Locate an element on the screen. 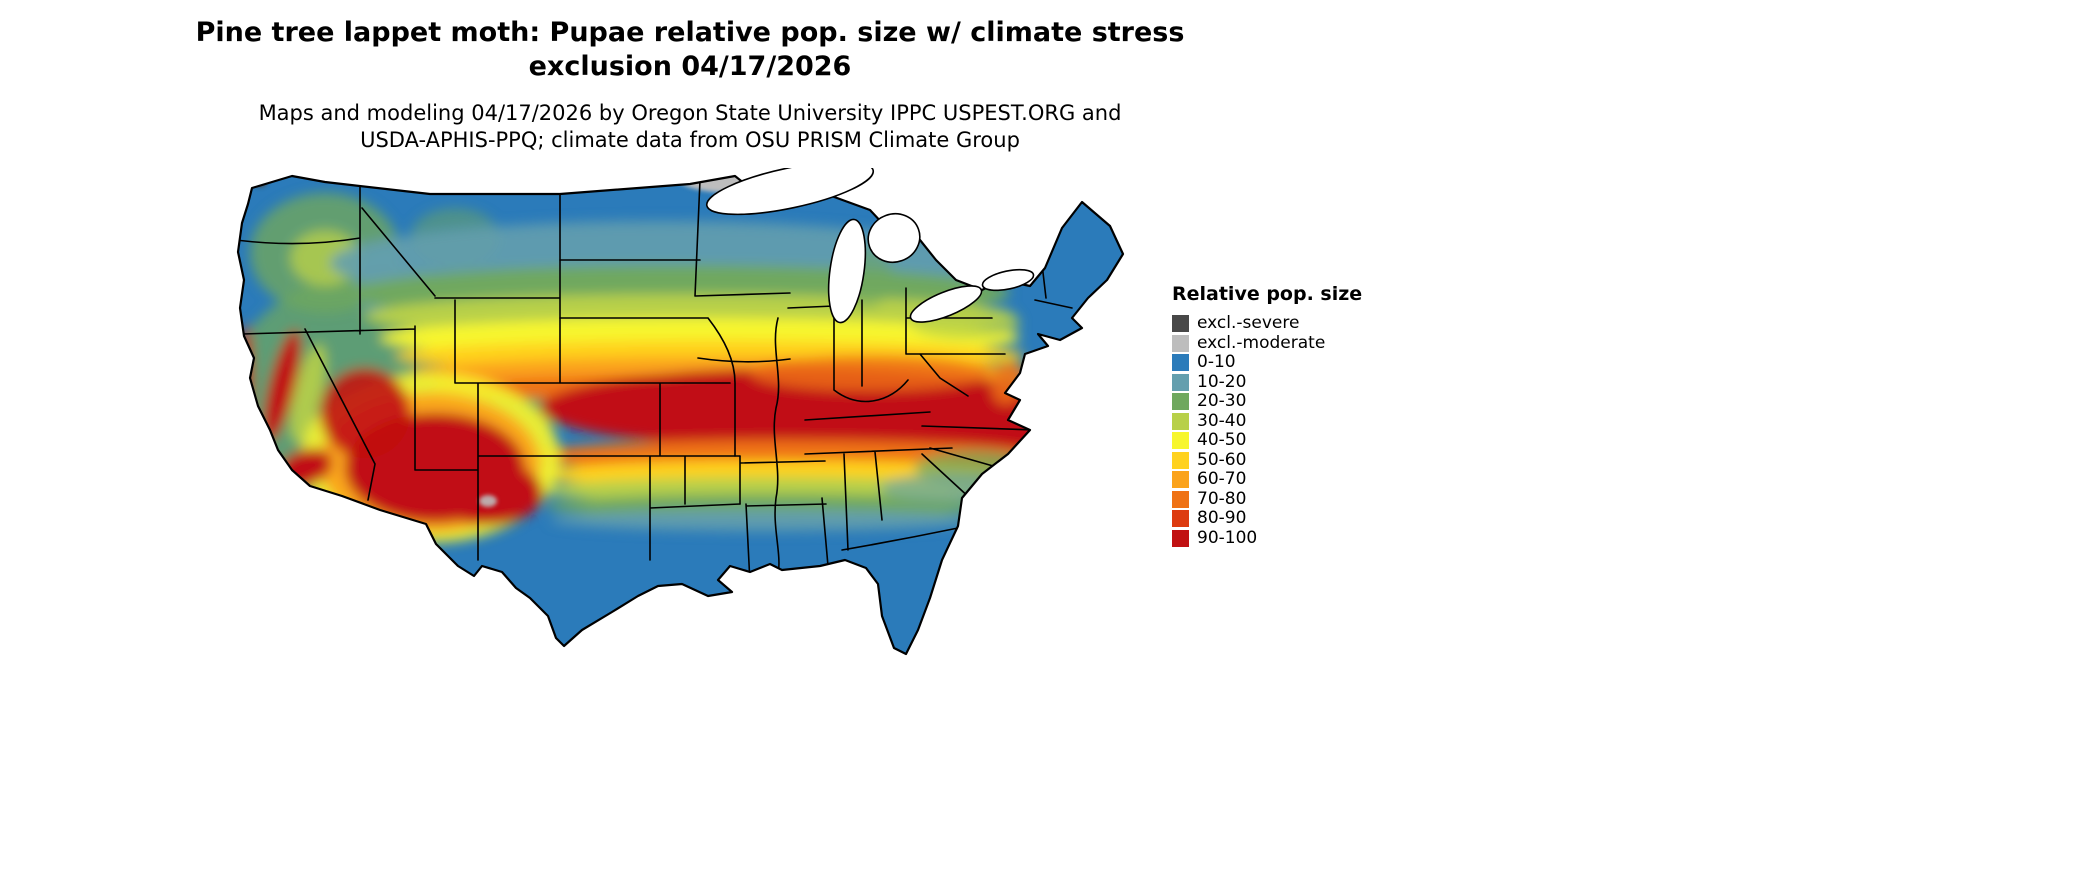 The image size is (2100, 892). legend-label: 30-40 is located at coordinates (1222, 420).